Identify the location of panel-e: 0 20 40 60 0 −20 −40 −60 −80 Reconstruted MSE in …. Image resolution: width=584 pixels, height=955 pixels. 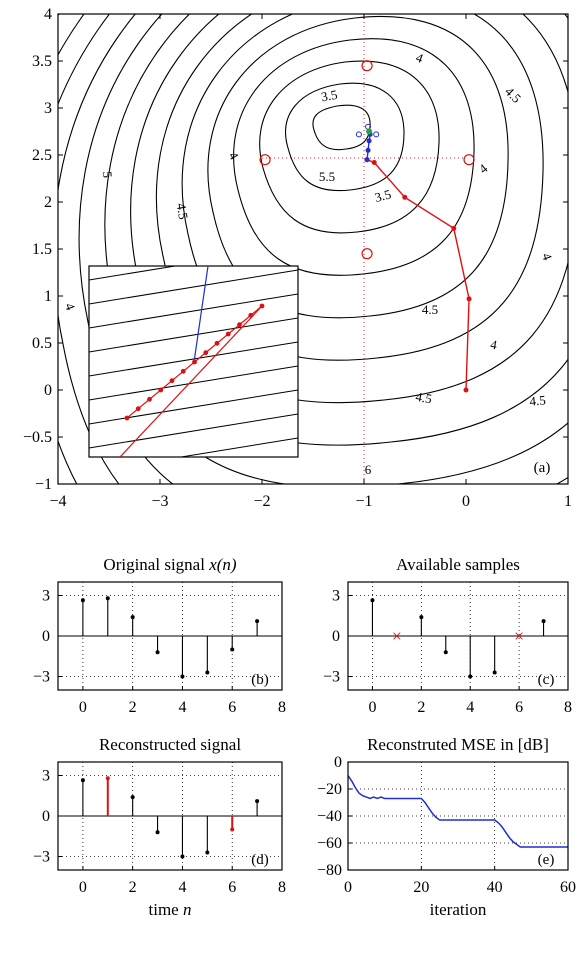
(446, 827).